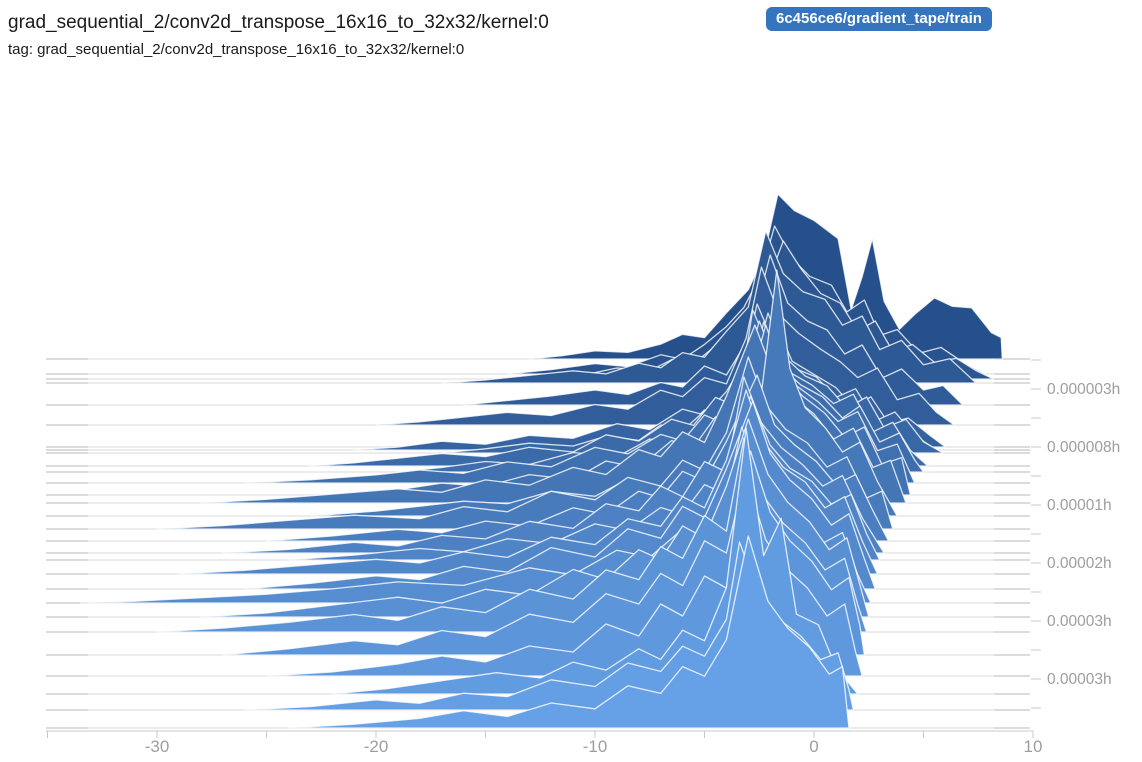 The image size is (1142, 762). Describe the element at coordinates (595, 746) in the screenshot. I see `x-axis-label: -10` at that location.